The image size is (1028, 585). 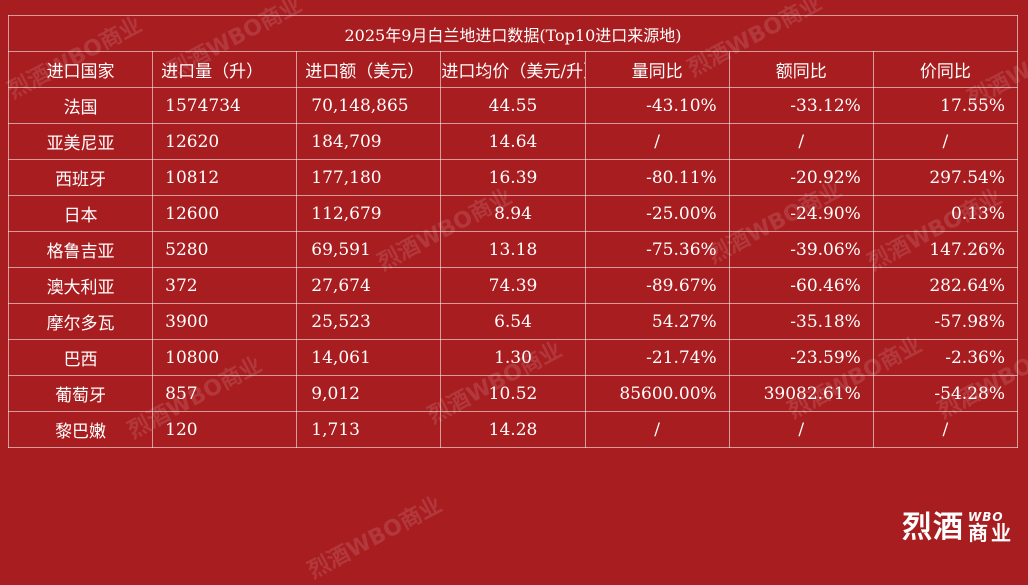 I want to click on brand-name-en: WBO, so click(x=986, y=517).